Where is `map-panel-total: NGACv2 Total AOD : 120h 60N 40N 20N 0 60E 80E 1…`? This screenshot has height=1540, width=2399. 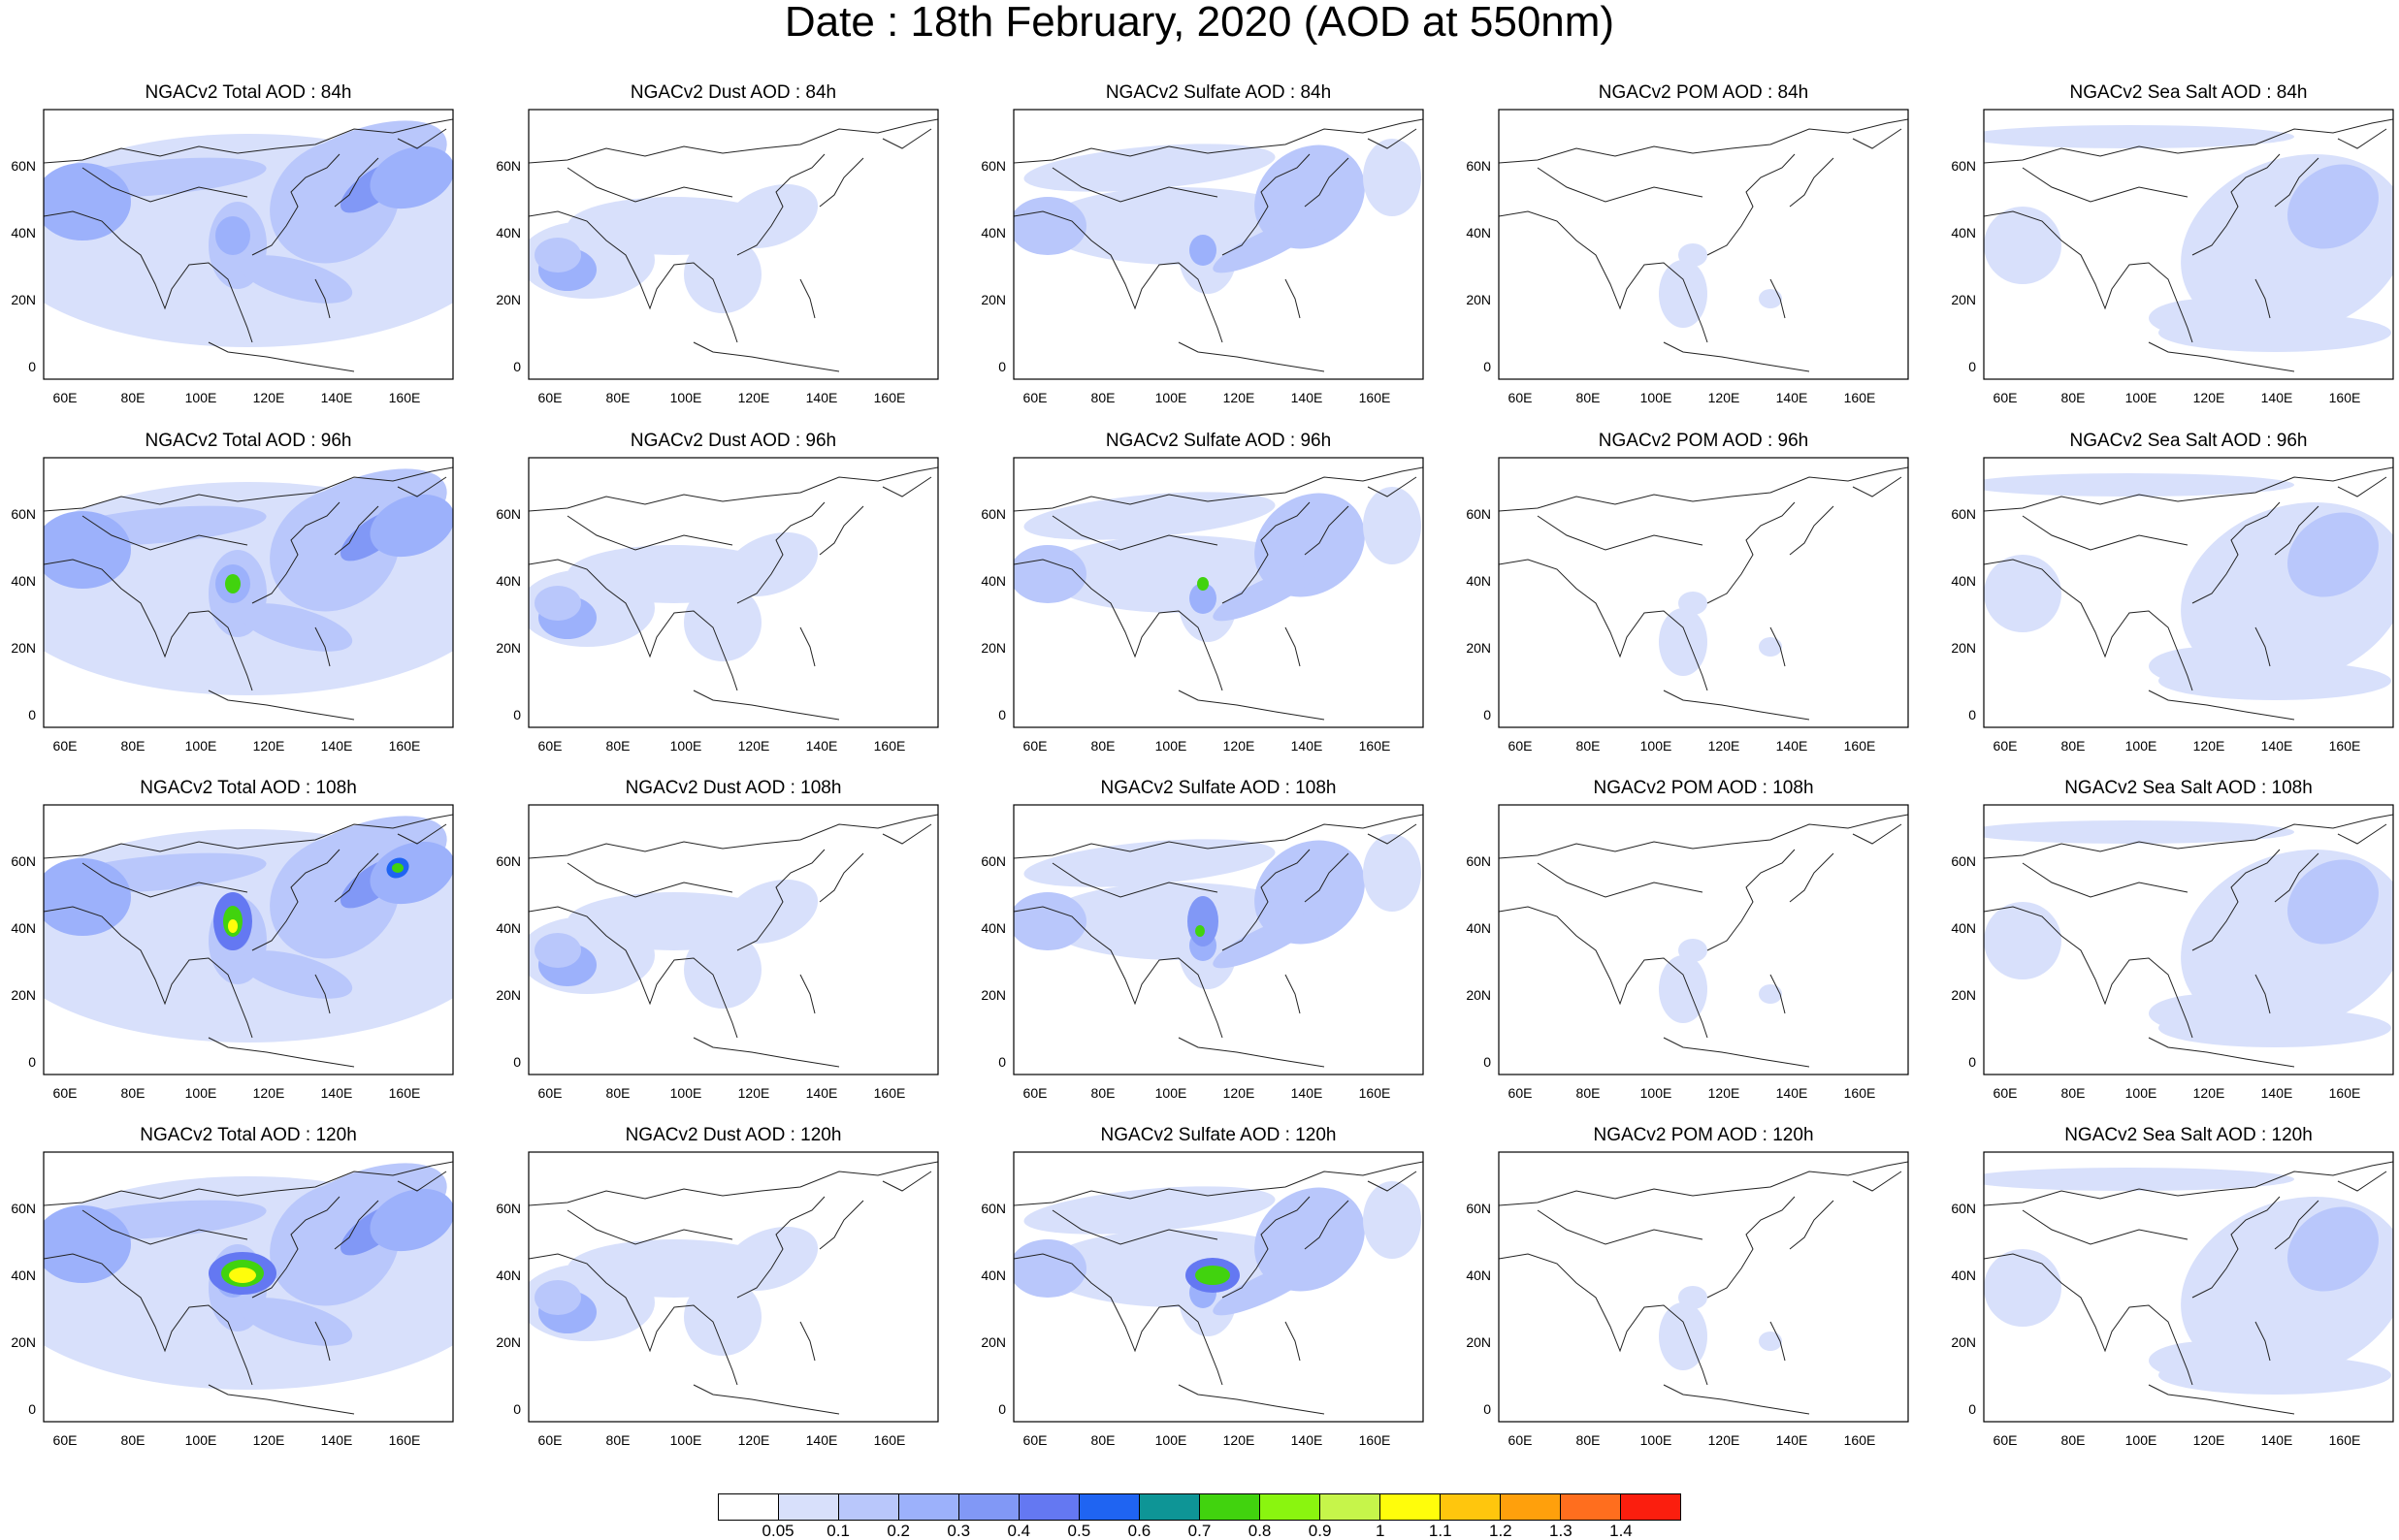
map-panel-total: NGACv2 Total AOD : 120h 60N 40N 20N 0 60E 80E 1… is located at coordinates (261, 1292).